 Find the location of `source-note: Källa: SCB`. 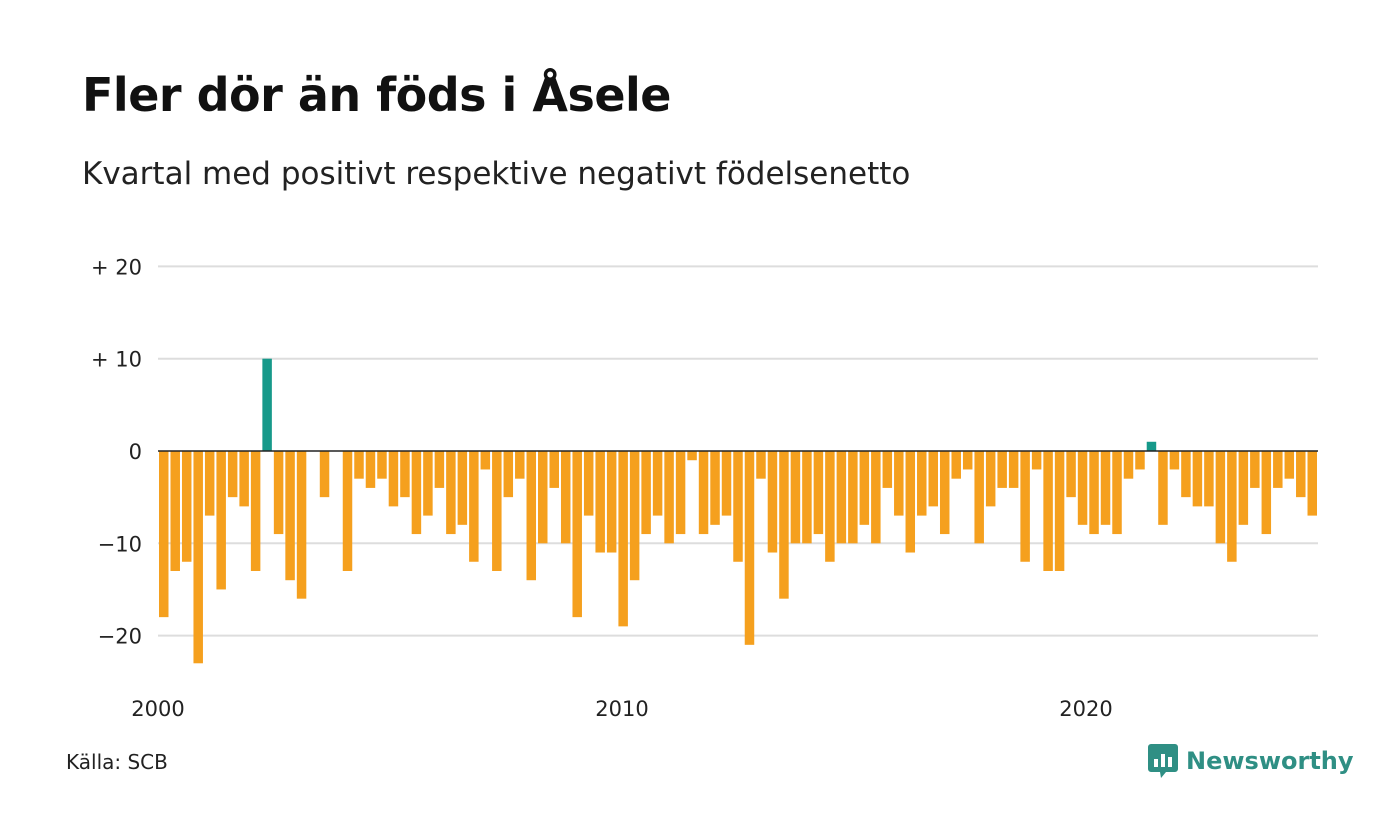

source-note: Källa: SCB is located at coordinates (117, 762).